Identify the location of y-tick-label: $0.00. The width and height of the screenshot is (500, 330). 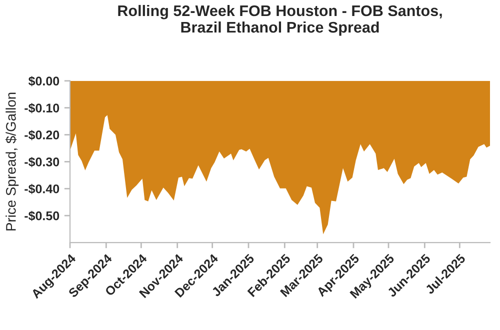
(44, 81).